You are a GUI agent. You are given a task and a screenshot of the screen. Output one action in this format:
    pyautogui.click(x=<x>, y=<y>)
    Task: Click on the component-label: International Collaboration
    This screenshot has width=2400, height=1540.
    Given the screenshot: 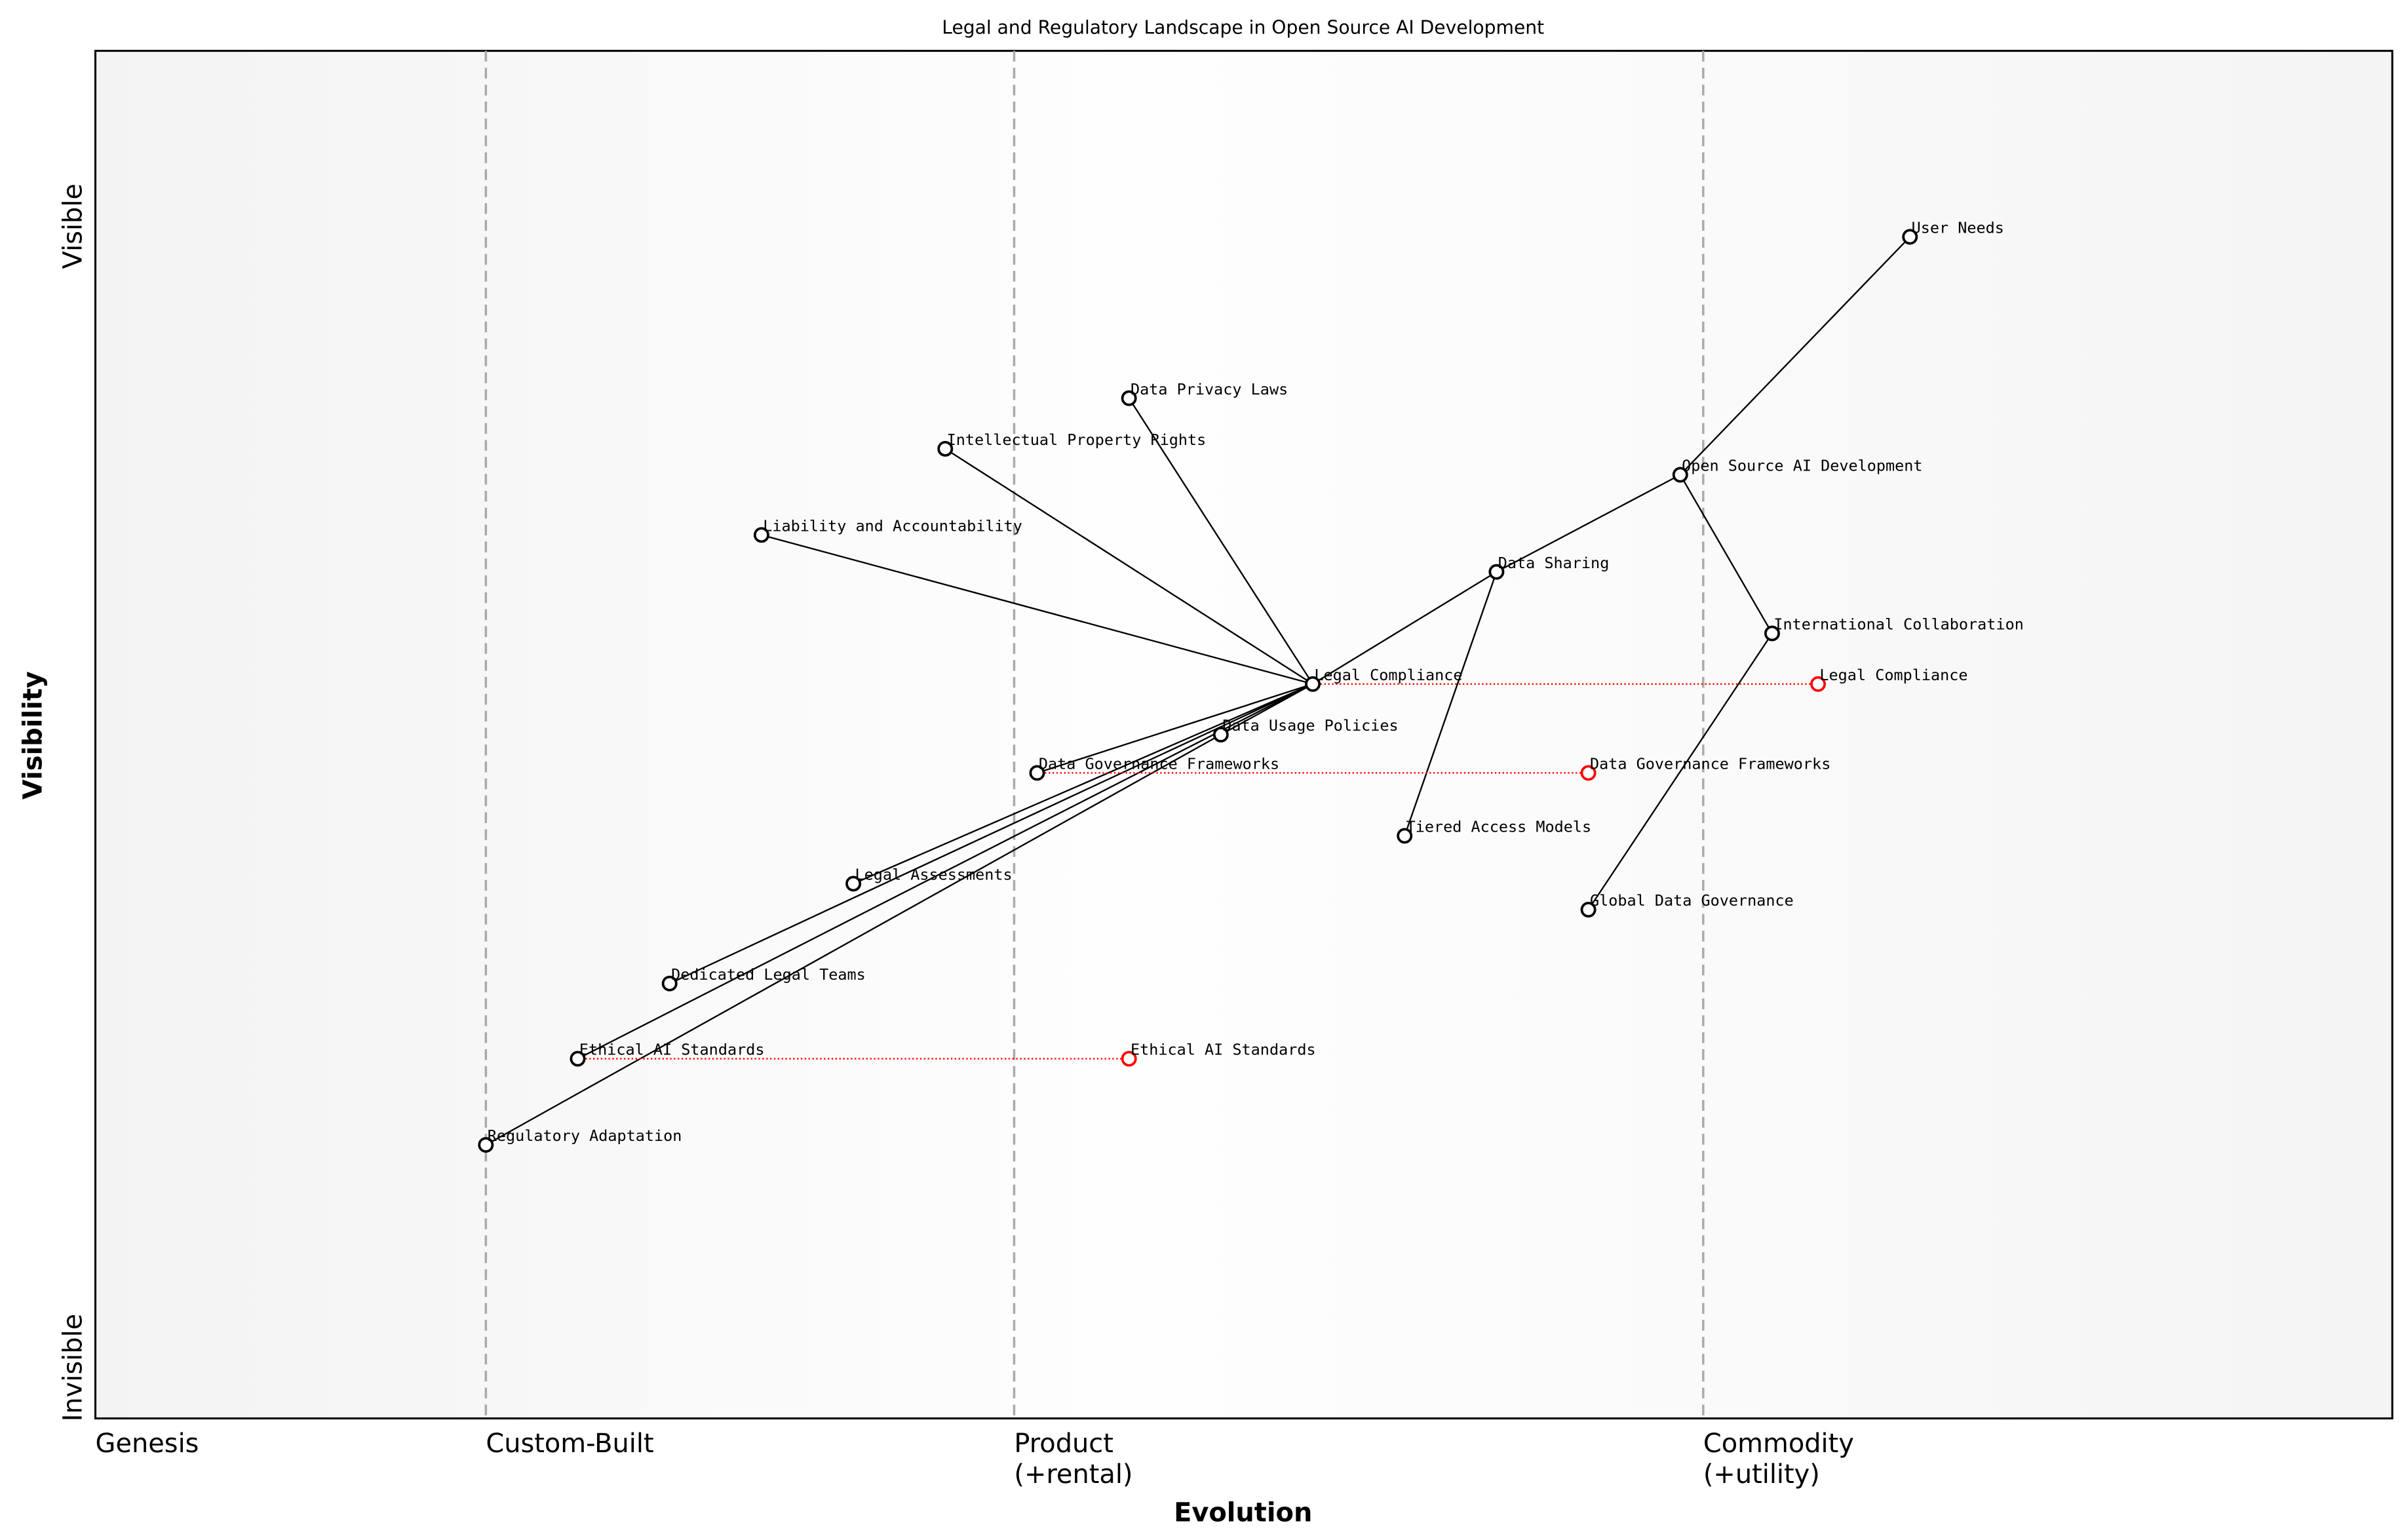 What is the action you would take?
    pyautogui.click(x=1898, y=624)
    